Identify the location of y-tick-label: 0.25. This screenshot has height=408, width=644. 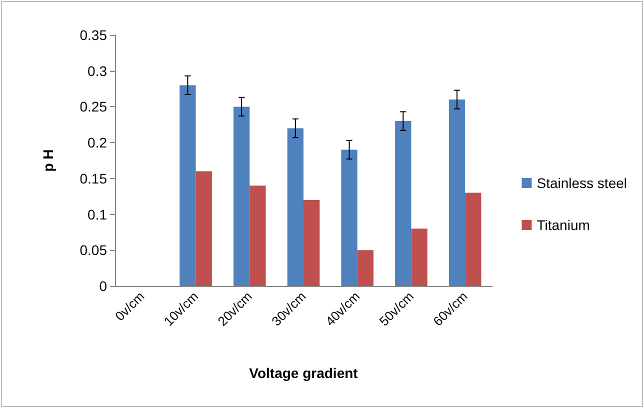
(94, 106).